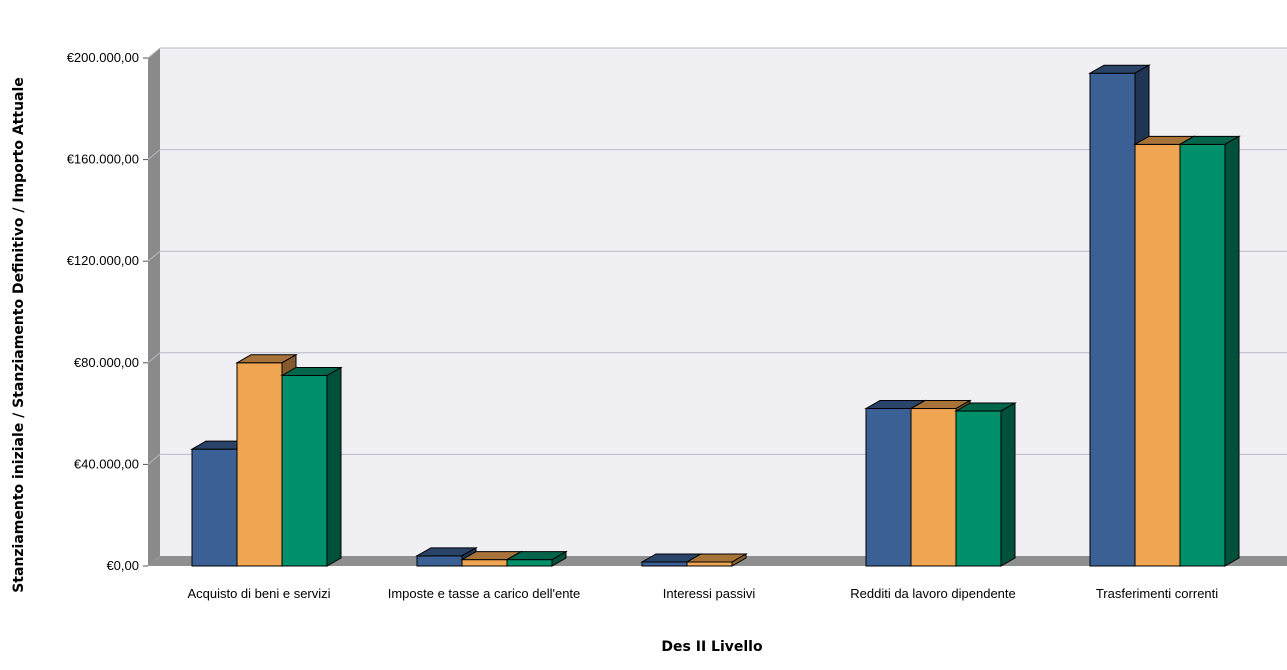 The width and height of the screenshot is (1287, 670). Describe the element at coordinates (709, 593) in the screenshot. I see `x-category-label: Interessi passivi` at that location.